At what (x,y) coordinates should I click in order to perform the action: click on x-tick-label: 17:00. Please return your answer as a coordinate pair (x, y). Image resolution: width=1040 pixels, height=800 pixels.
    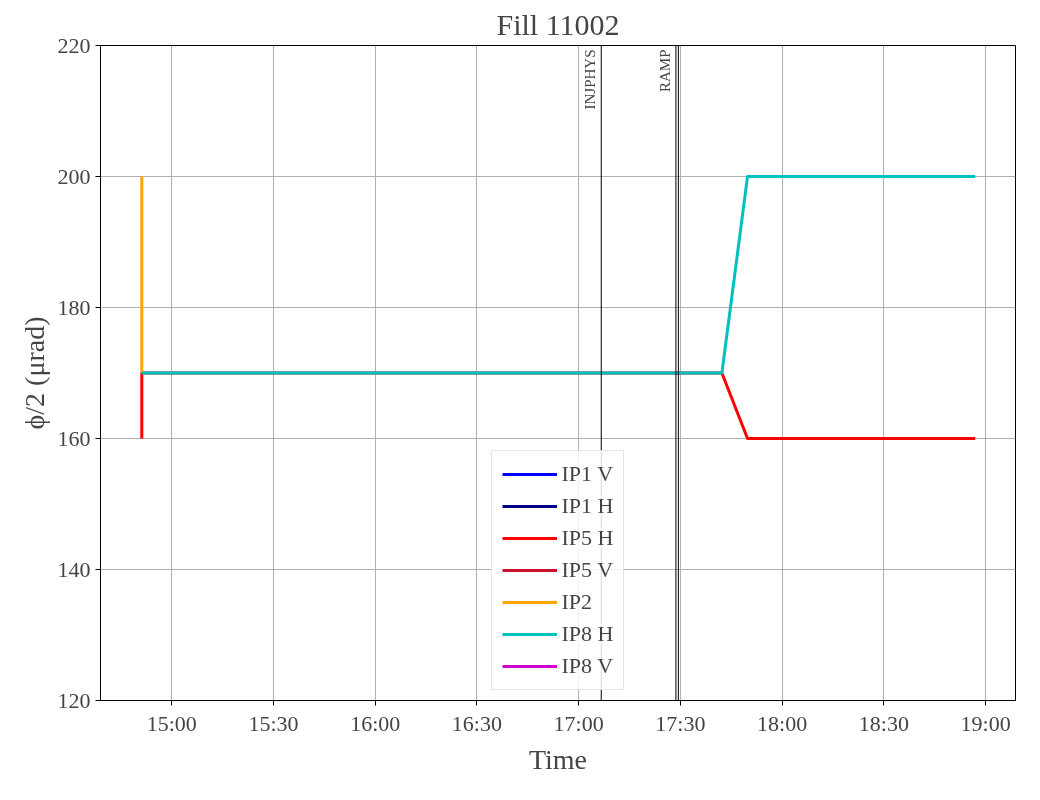
    Looking at the image, I should click on (578, 723).